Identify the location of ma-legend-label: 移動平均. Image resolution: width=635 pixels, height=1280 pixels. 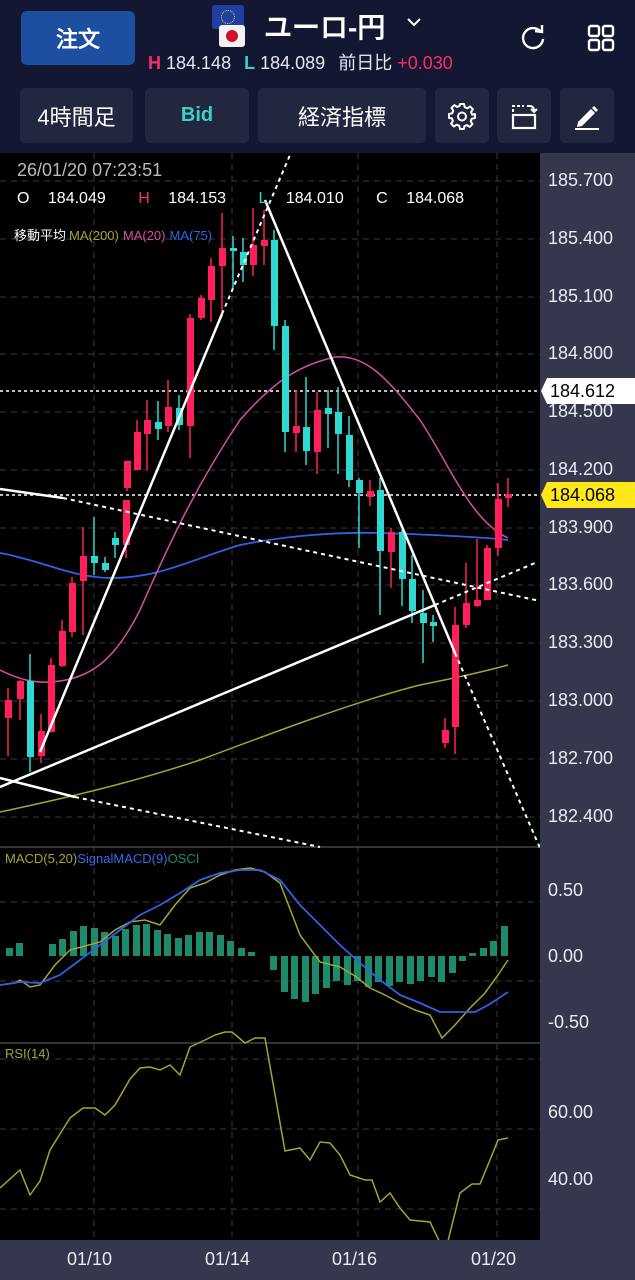
(40, 235).